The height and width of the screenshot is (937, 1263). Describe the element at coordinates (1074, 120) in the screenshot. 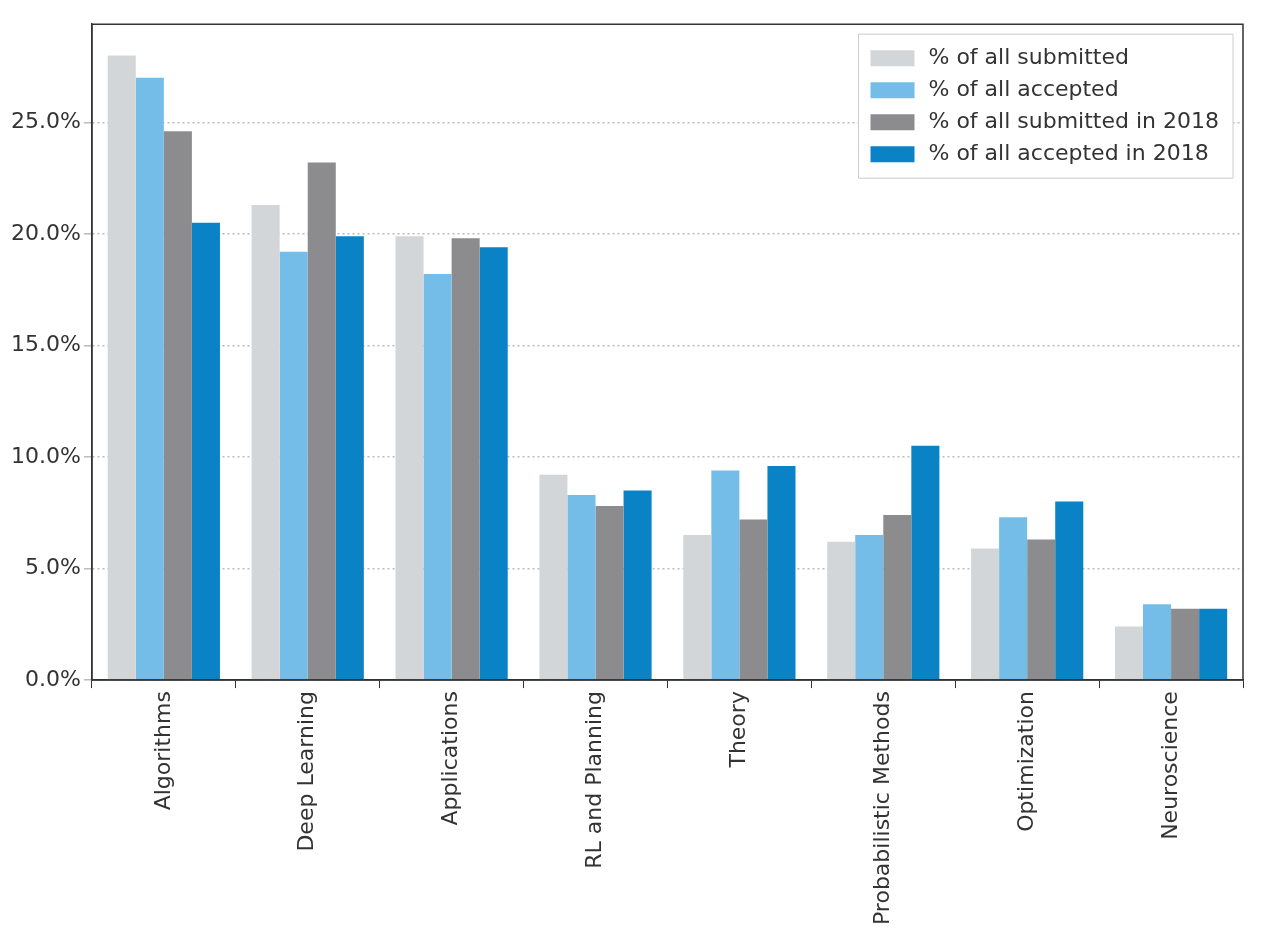

I see `legend-label: % of all submitted in 2018` at that location.